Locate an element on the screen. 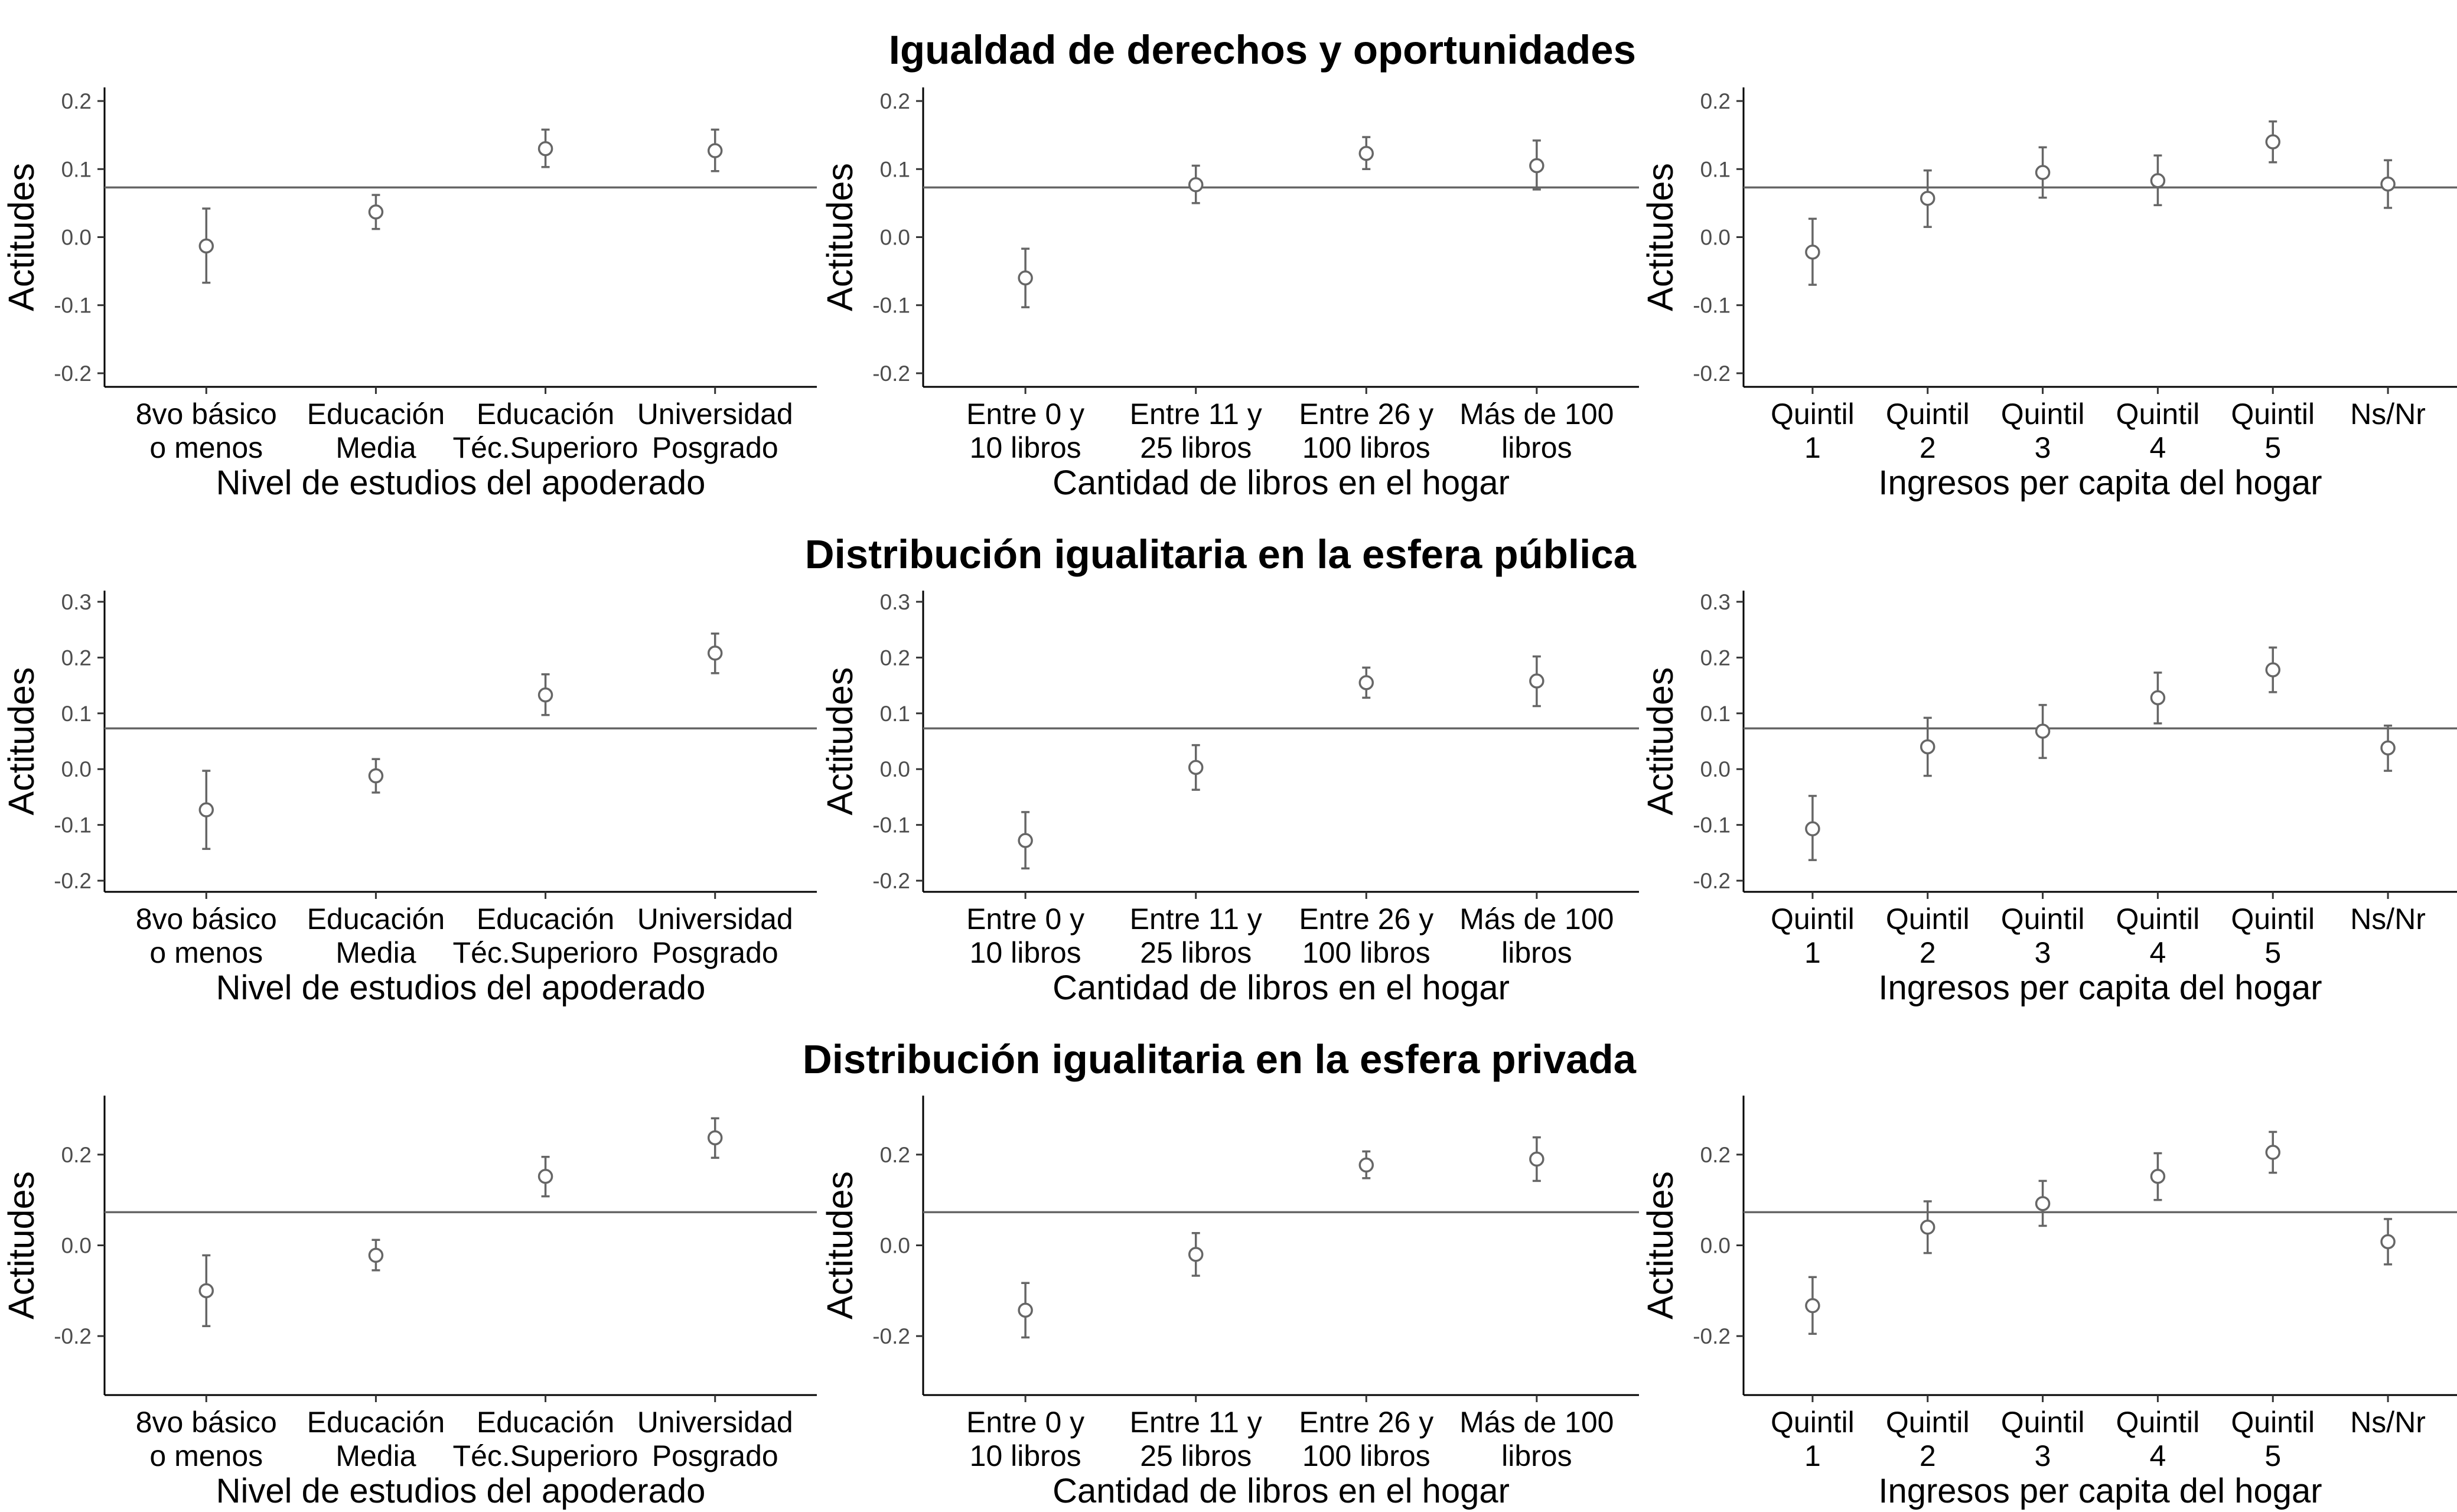 This screenshot has height=1512, width=2457. x-tick-label: 5 is located at coordinates (2272, 952).